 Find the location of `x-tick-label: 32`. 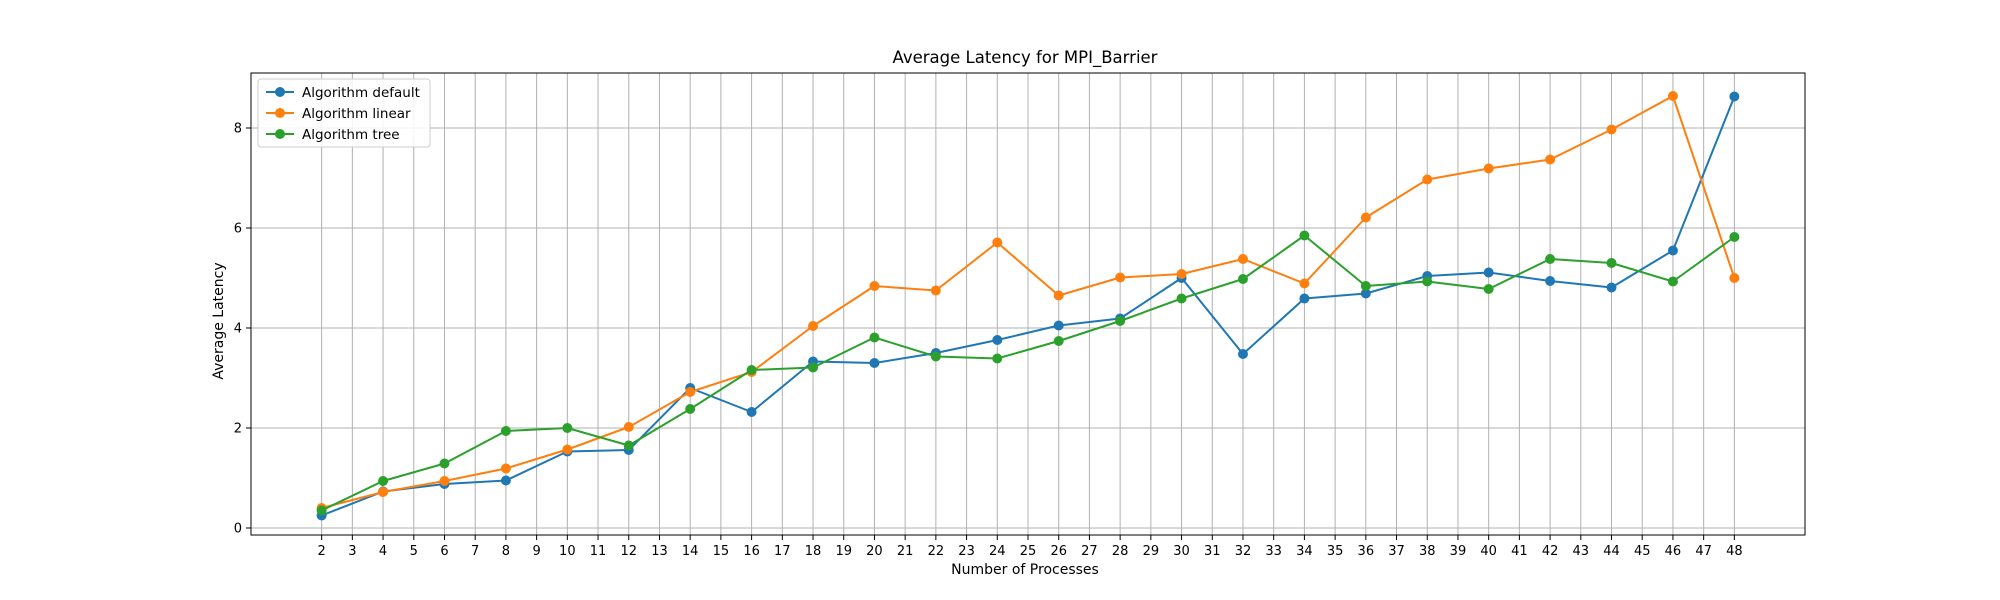

x-tick-label: 32 is located at coordinates (1243, 551).